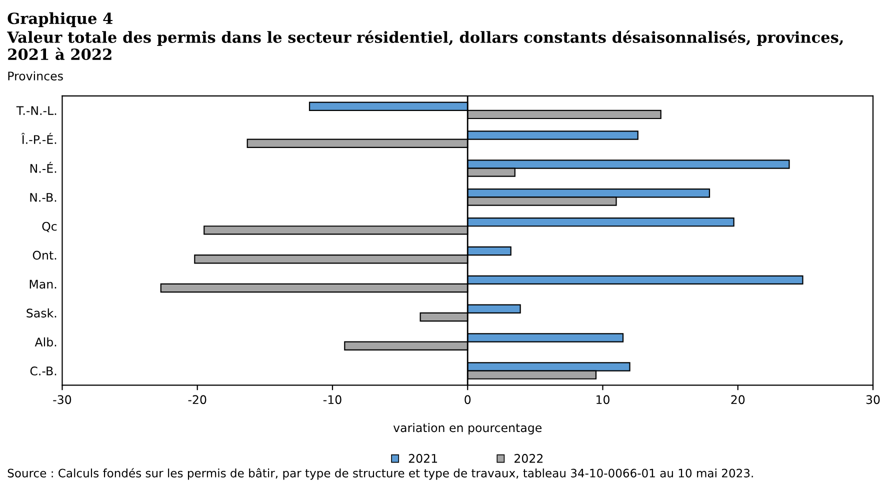  Describe the element at coordinates (332, 399) in the screenshot. I see `x-tick-label: -10` at that location.